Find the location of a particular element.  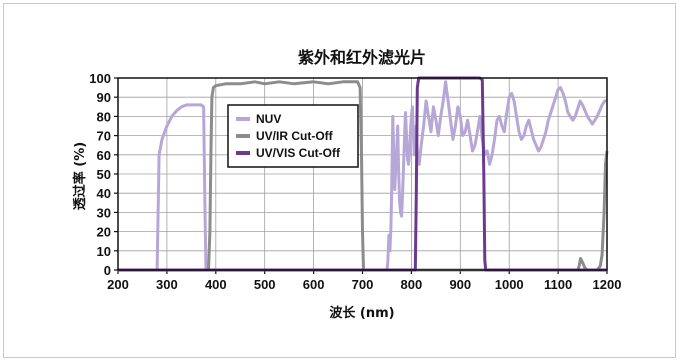

y-tick-label: 80 is located at coordinates (104, 116).